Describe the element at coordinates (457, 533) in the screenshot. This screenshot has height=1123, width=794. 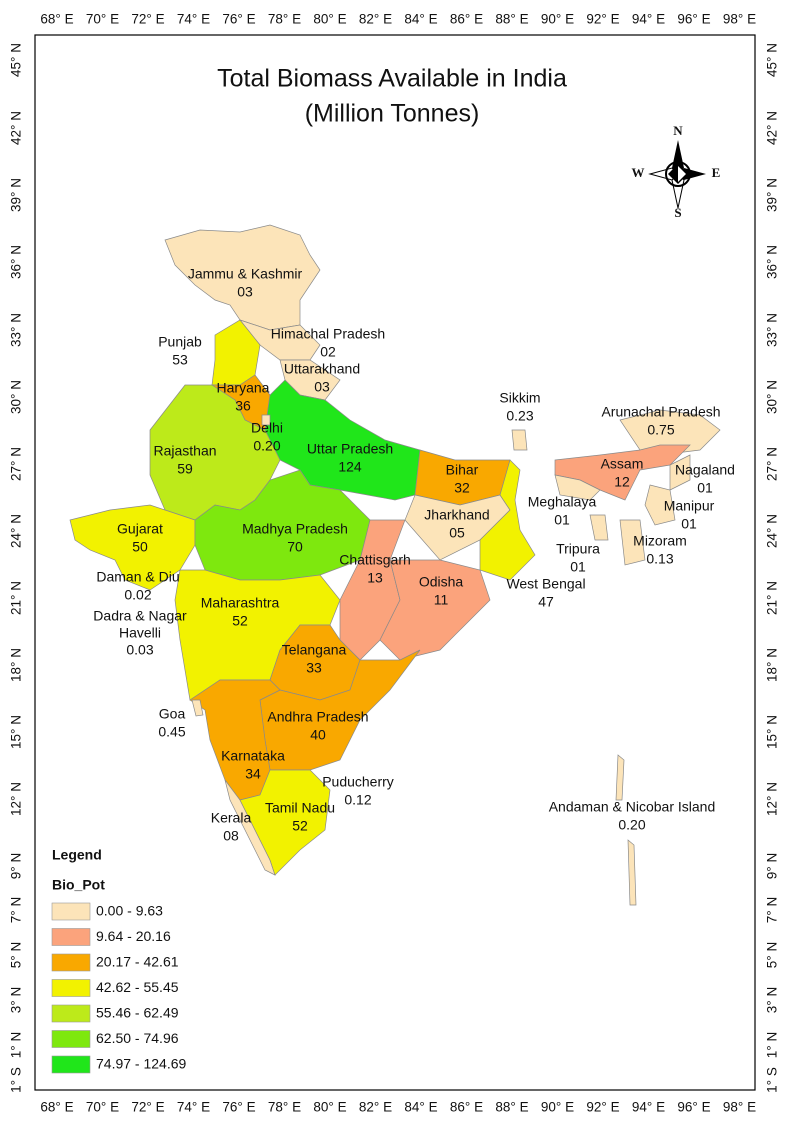
I see `region-value: 05` at that location.